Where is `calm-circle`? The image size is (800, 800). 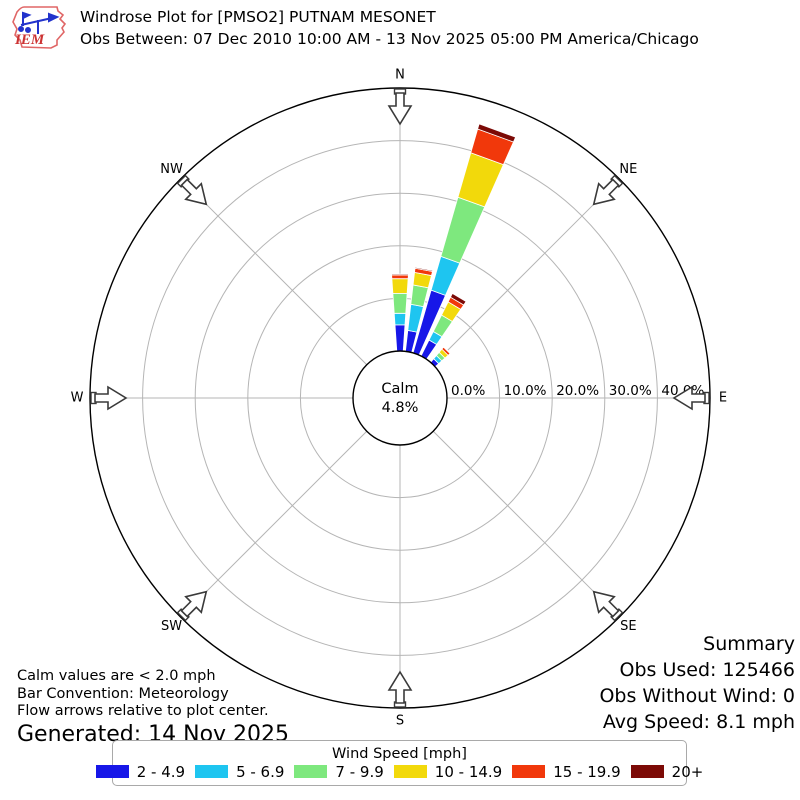
calm-circle is located at coordinates (400, 398).